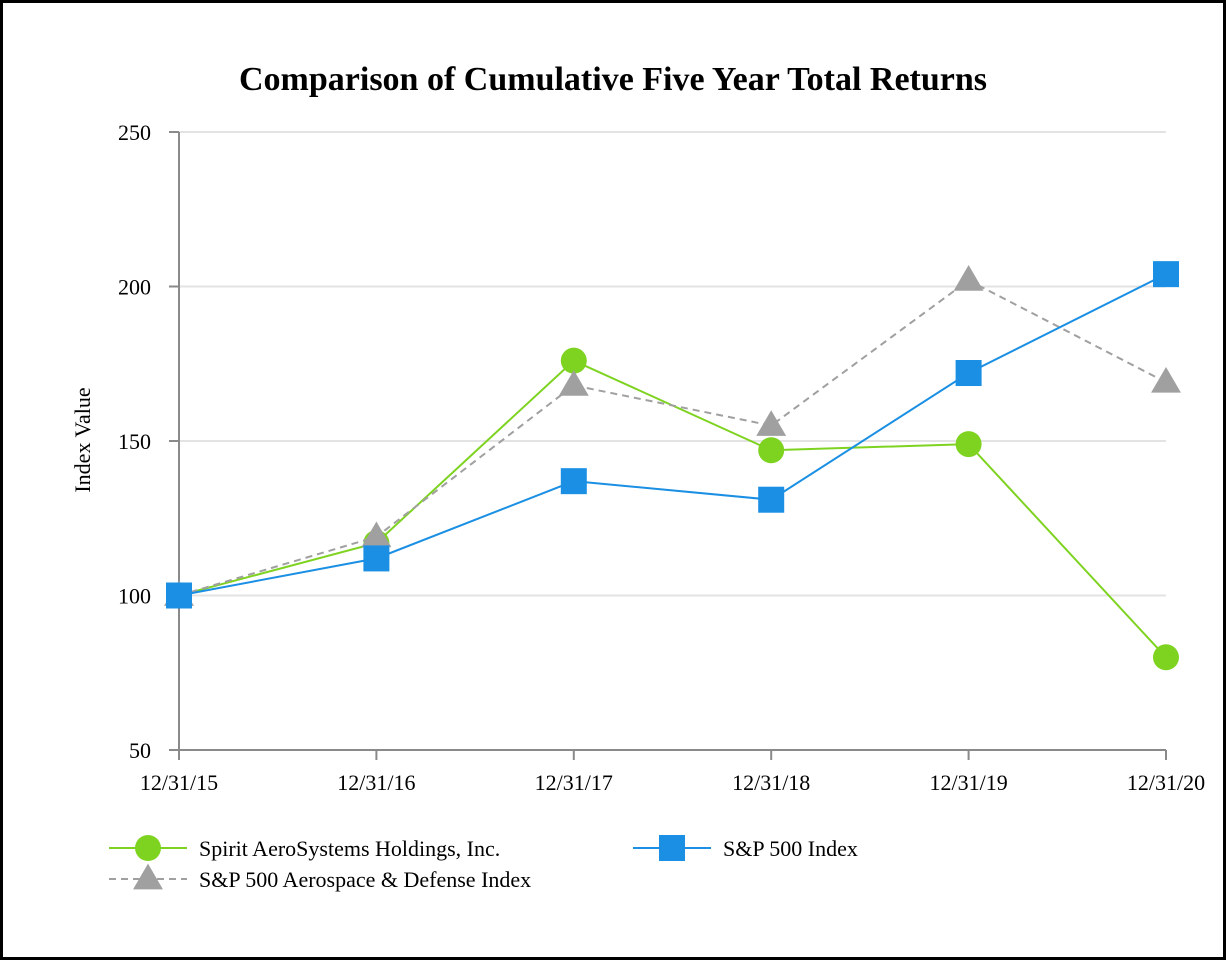 The width and height of the screenshot is (1226, 960). I want to click on legend-item: Spirit AeroSystems Holdings, Inc., so click(304, 848).